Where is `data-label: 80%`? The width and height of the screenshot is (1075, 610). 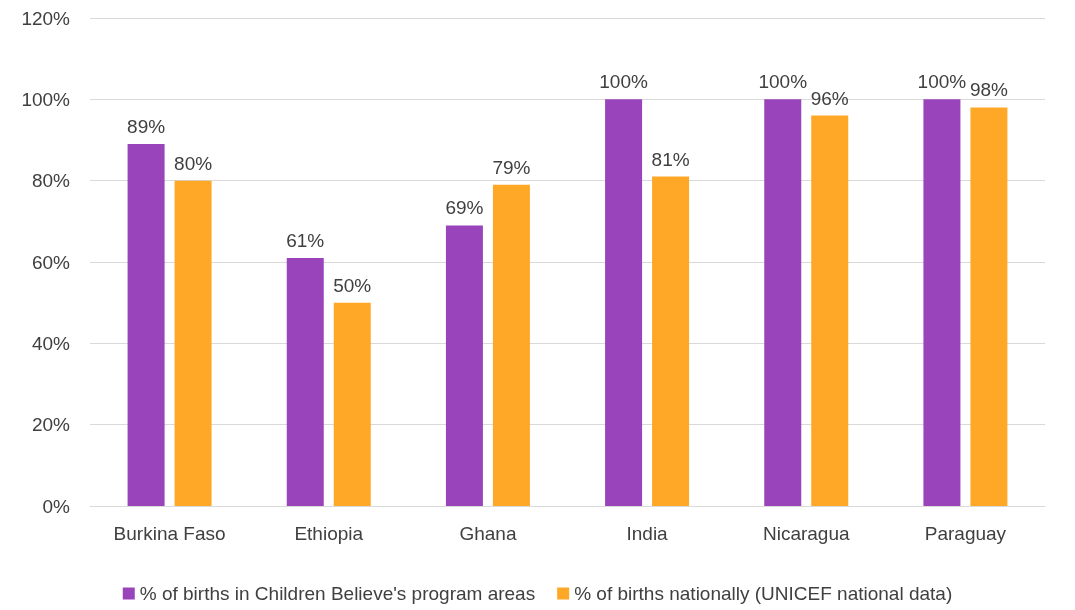
data-label: 80% is located at coordinates (193, 163).